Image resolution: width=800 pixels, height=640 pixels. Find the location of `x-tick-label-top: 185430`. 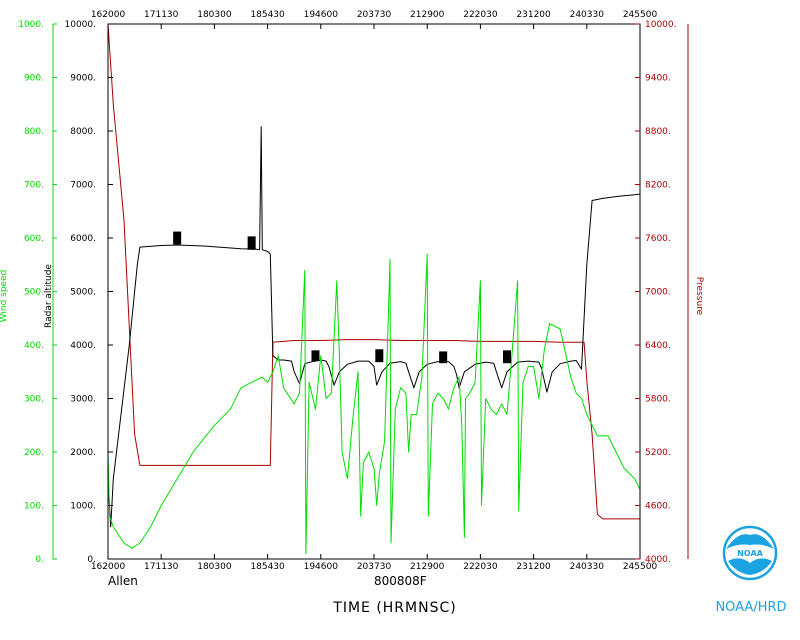

x-tick-label-top: 185430 is located at coordinates (267, 15).